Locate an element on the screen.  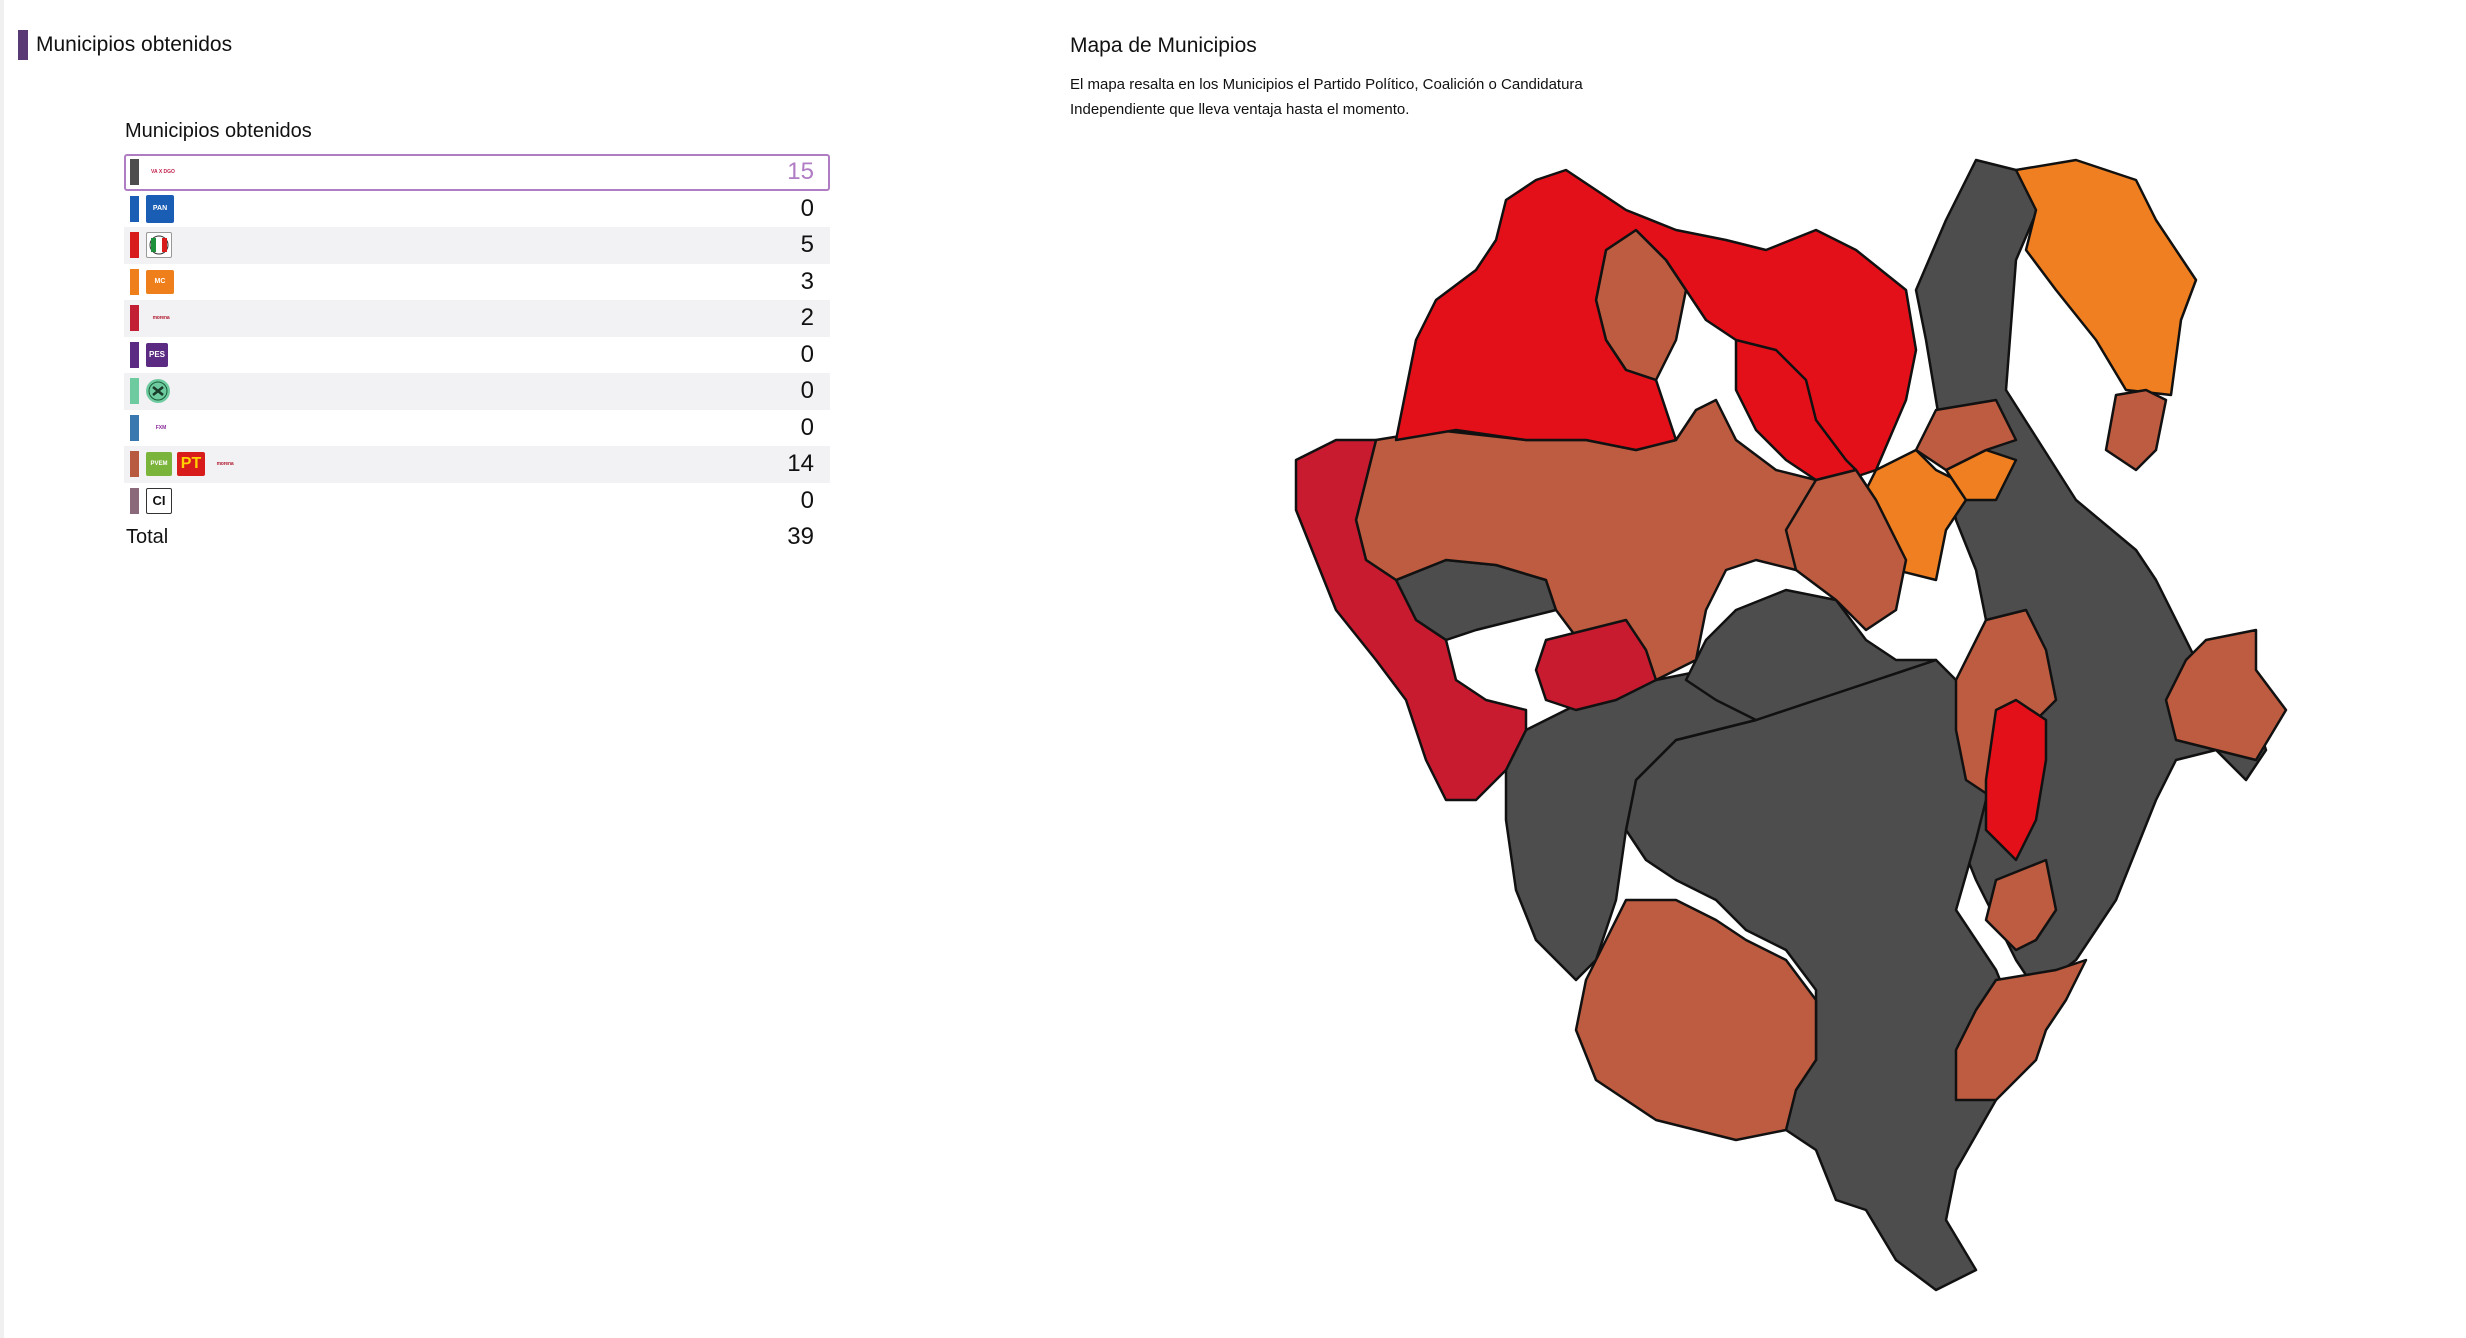
pvem-logo: PVEM is located at coordinates (159, 464).